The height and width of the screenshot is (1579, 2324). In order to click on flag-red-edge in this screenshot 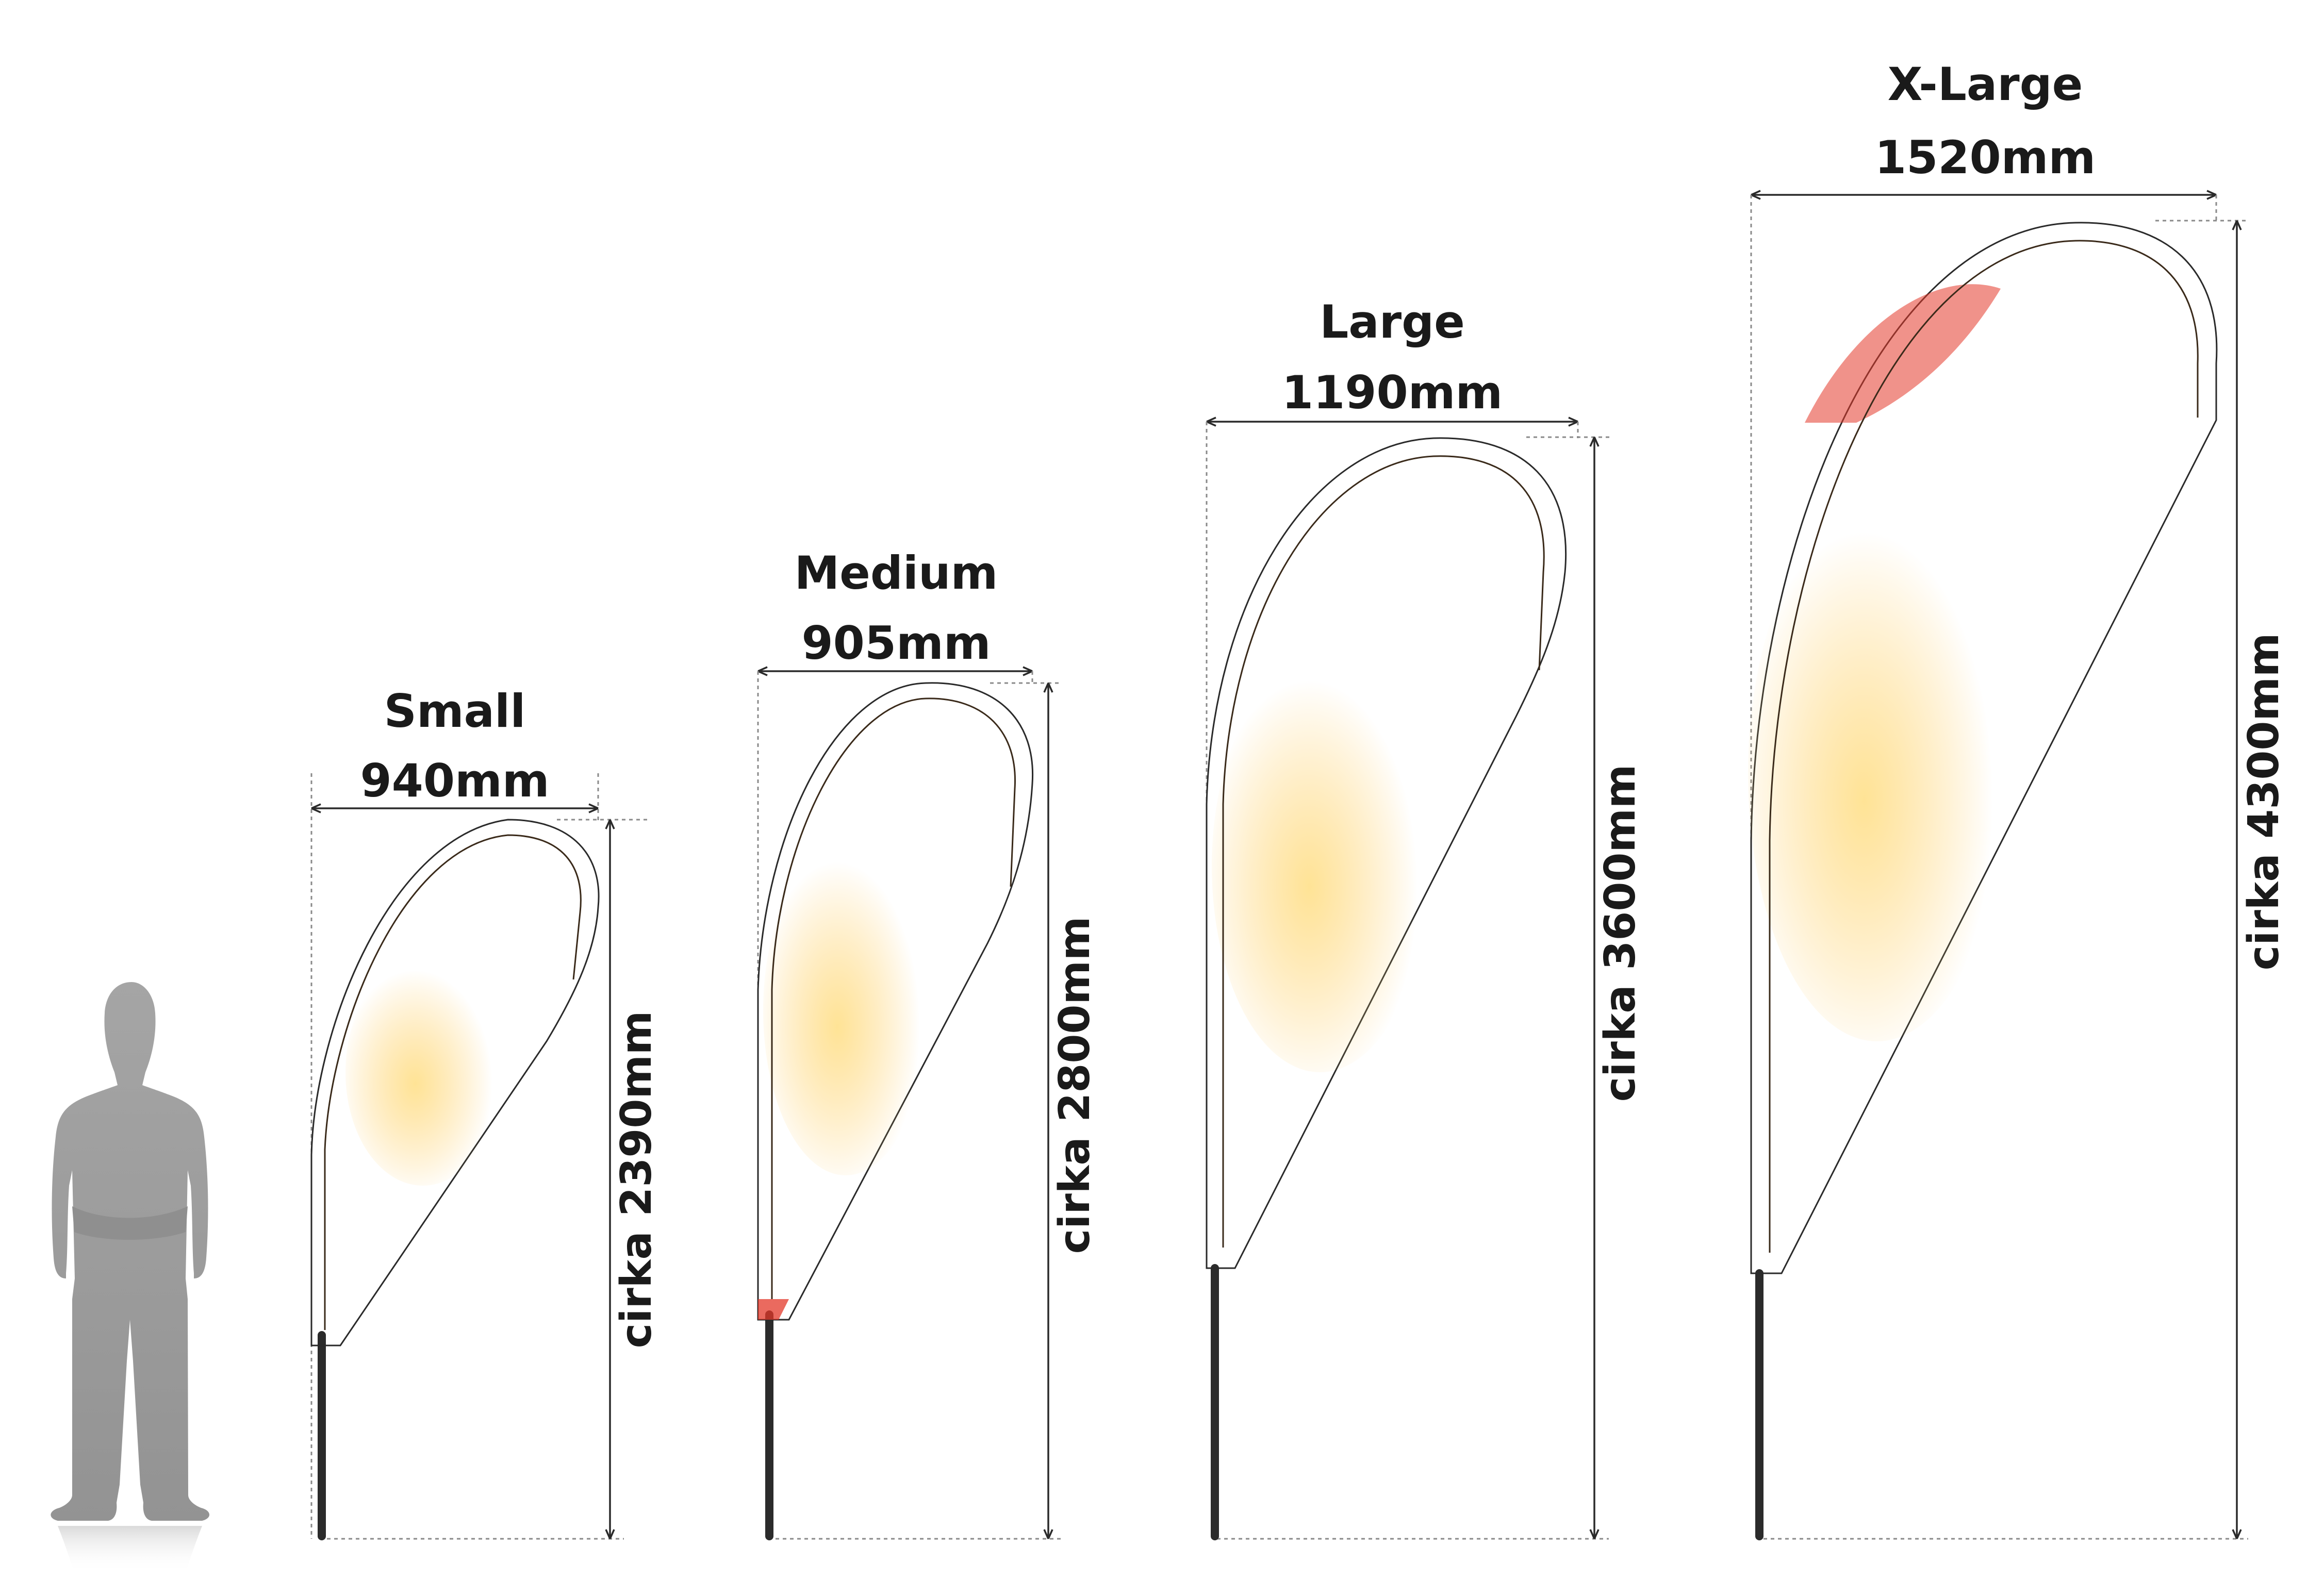, I will do `click(773, 1309)`.